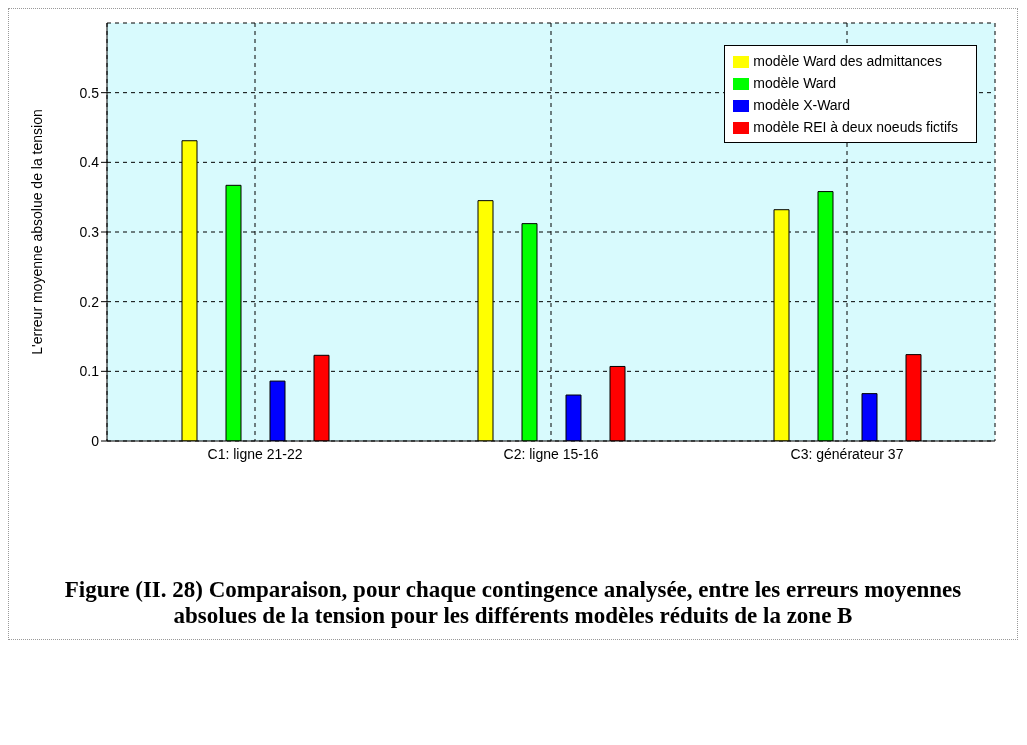  What do you see at coordinates (255, 453) in the screenshot?
I see `x-tick-label: C1: ligne 21-22` at bounding box center [255, 453].